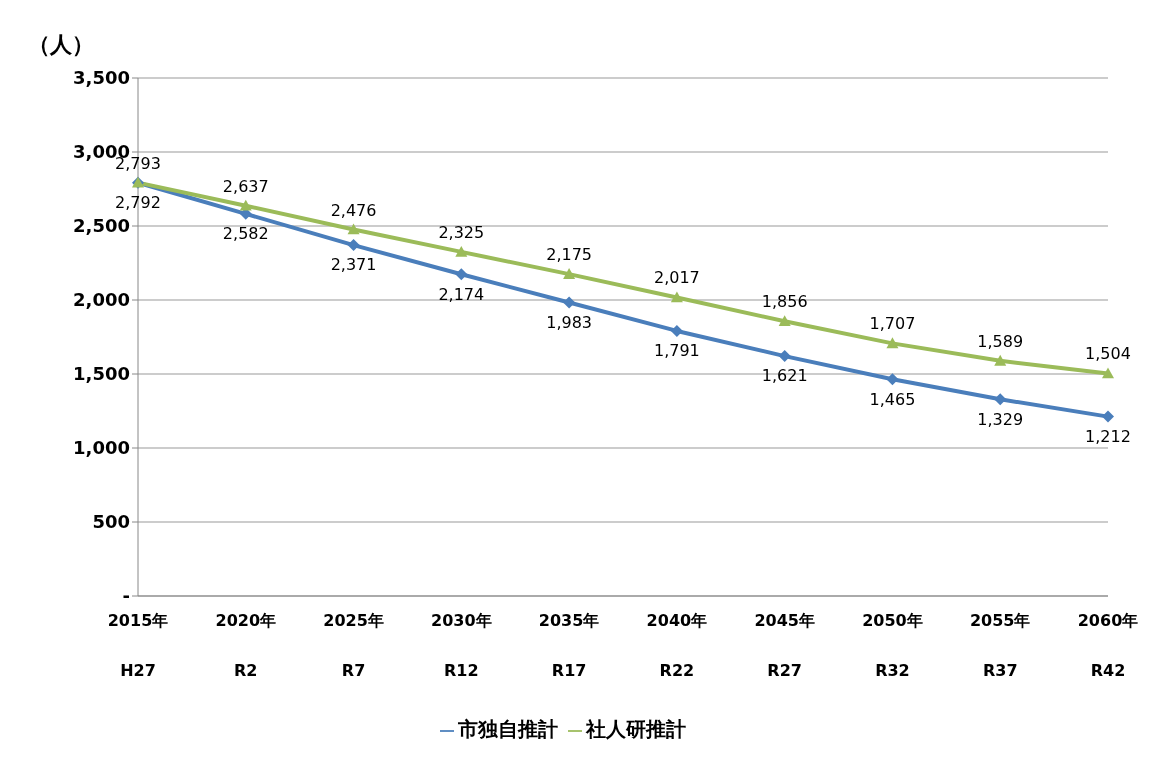  I want to click on category-label: 2060年 R42, so click(1108, 645).